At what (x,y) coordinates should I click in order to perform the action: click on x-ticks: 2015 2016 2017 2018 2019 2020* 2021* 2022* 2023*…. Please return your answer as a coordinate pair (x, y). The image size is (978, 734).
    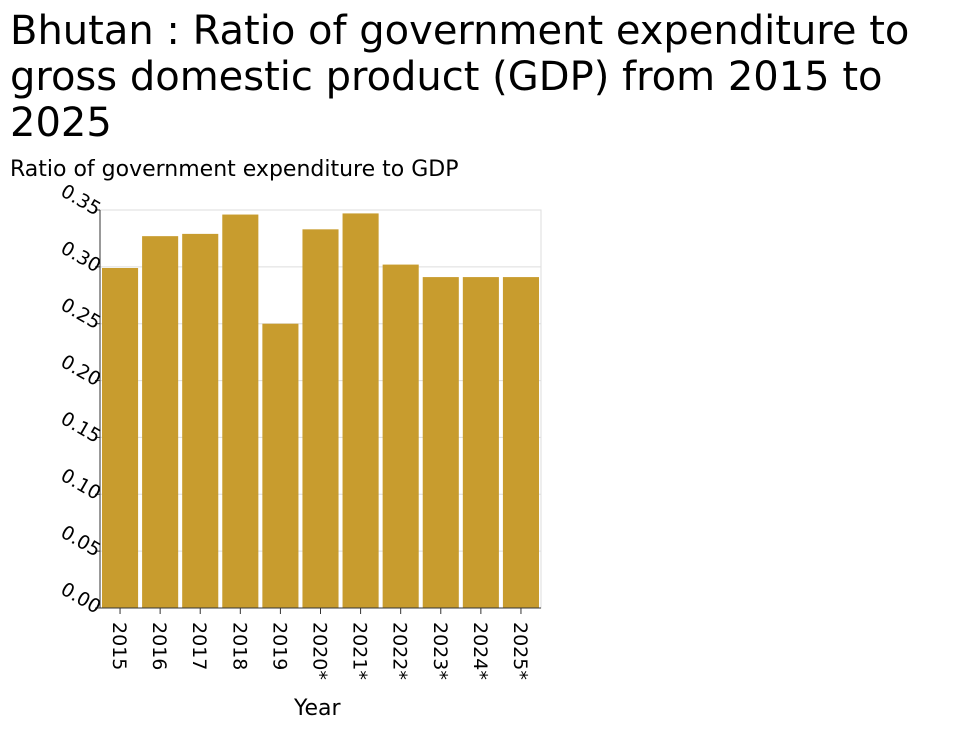
    Looking at the image, I should click on (319, 644).